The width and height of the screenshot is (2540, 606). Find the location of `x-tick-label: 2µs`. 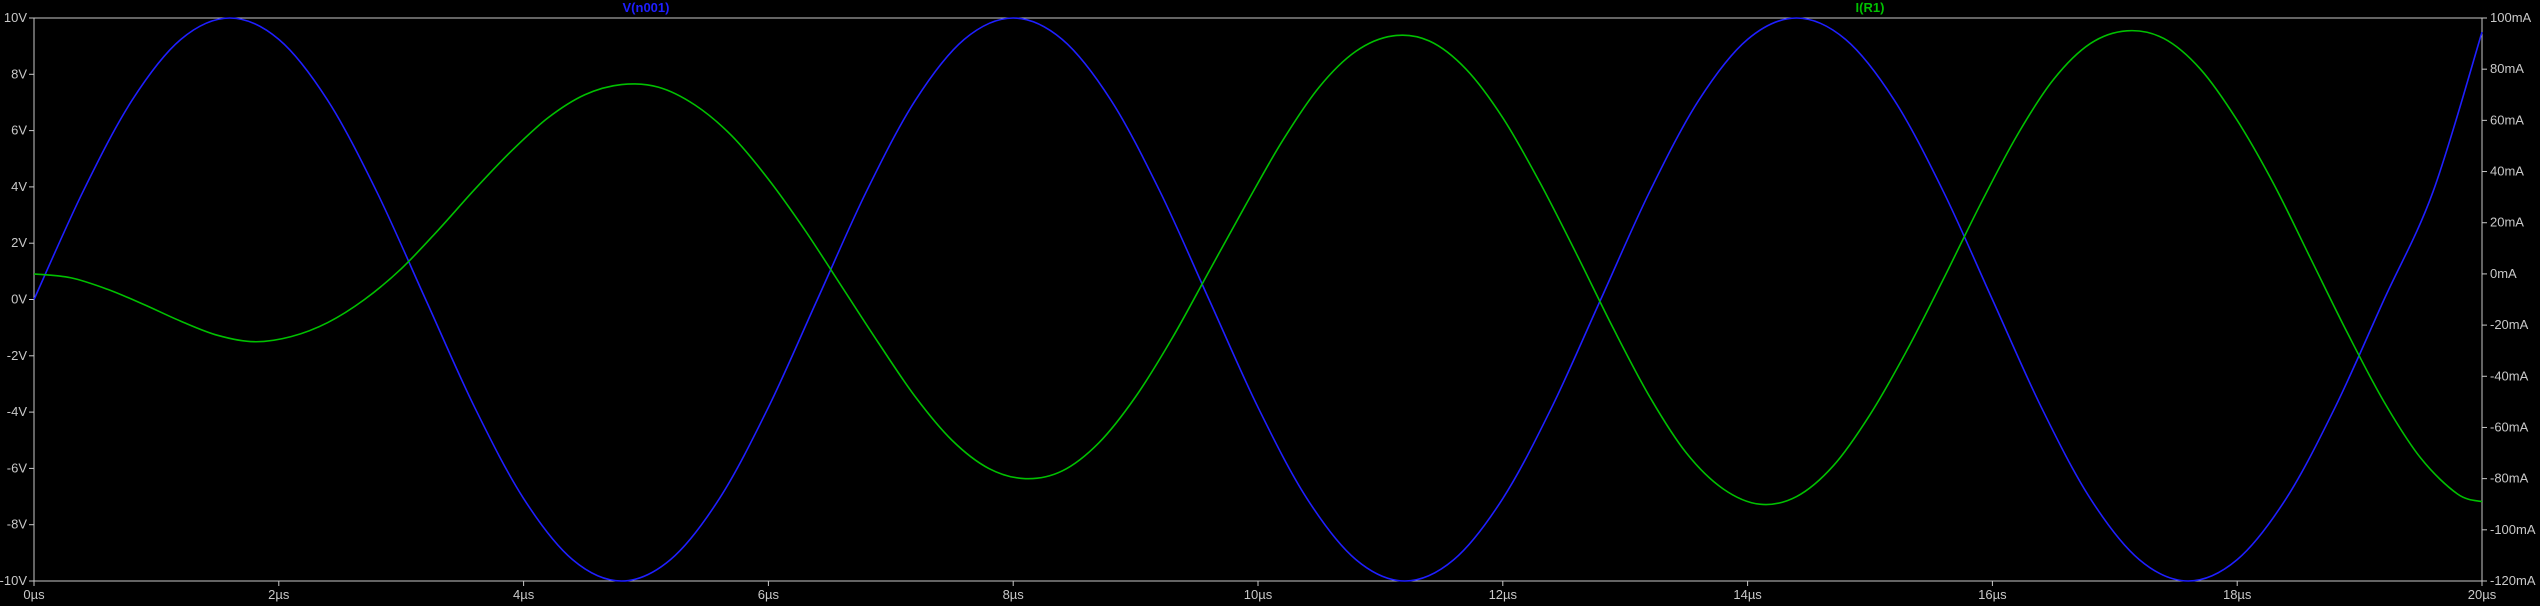

x-tick-label: 2µs is located at coordinates (279, 594).